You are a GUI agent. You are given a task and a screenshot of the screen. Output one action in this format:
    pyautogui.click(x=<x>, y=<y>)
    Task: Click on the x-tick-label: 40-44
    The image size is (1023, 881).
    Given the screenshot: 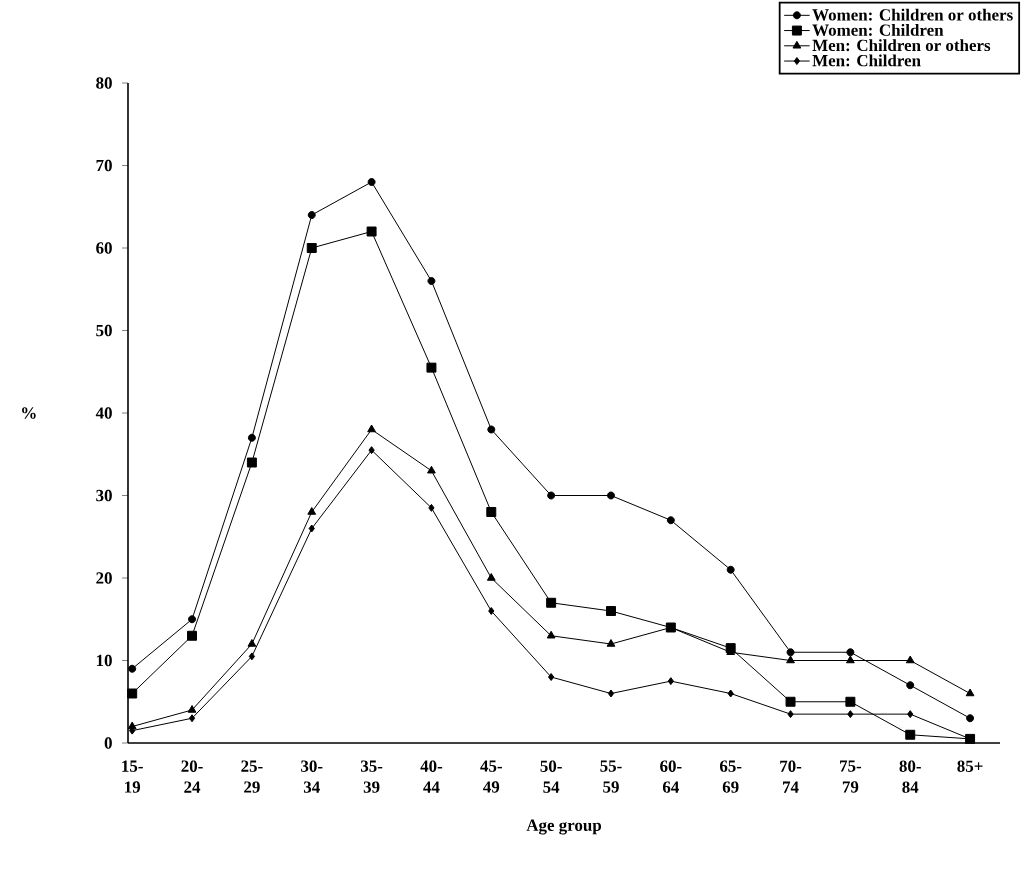 What is the action you would take?
    pyautogui.click(x=431, y=776)
    